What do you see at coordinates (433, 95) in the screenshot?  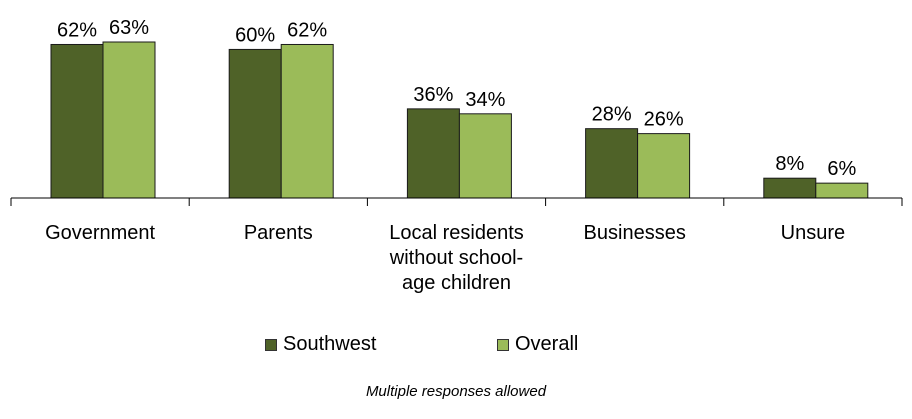 I see `data-label-southwest-2: 36%` at bounding box center [433, 95].